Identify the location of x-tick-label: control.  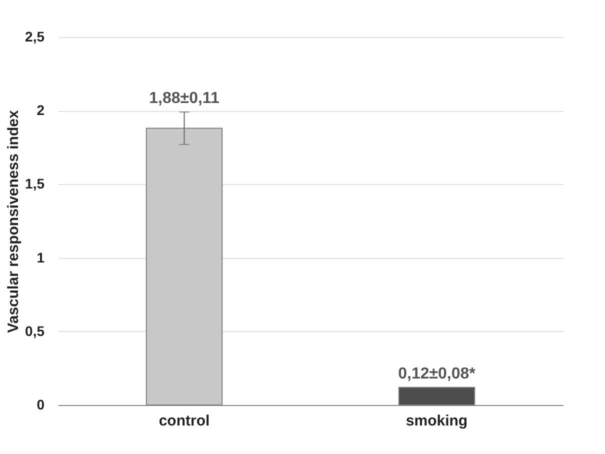
(184, 421).